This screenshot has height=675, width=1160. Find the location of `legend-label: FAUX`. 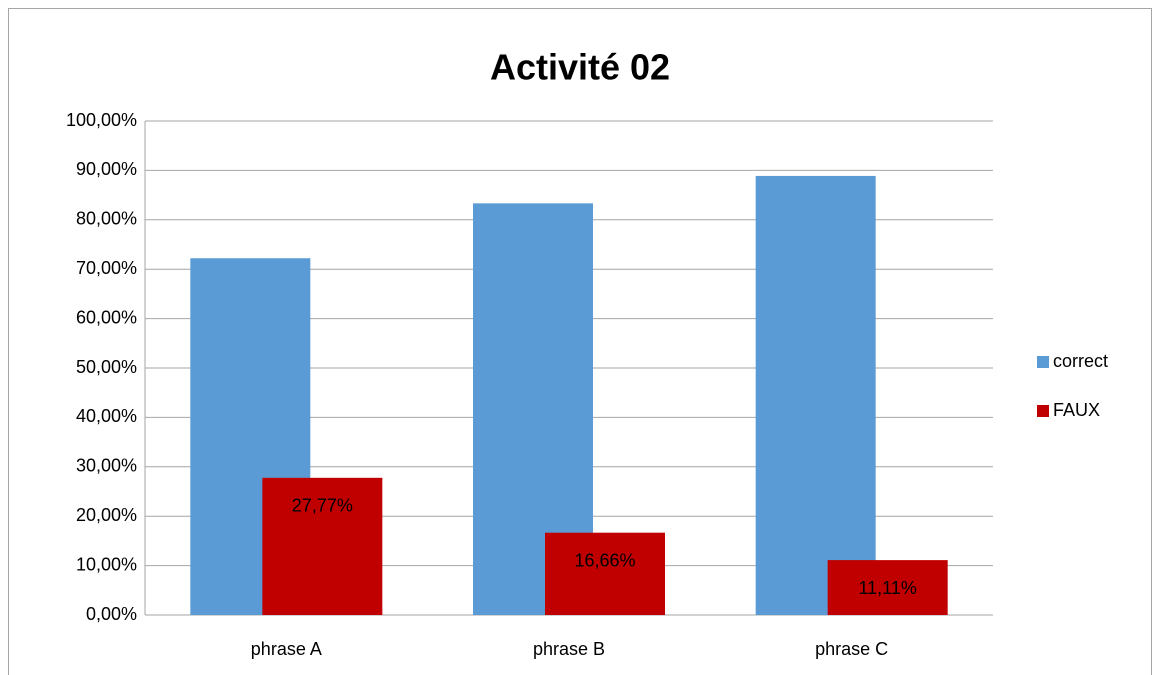

legend-label: FAUX is located at coordinates (1076, 410).